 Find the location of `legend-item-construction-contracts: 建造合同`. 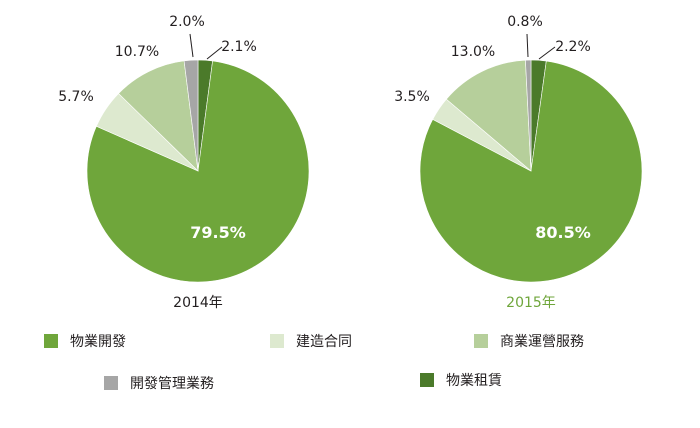

legend-item-construction-contracts: 建造合同 is located at coordinates (311, 341).